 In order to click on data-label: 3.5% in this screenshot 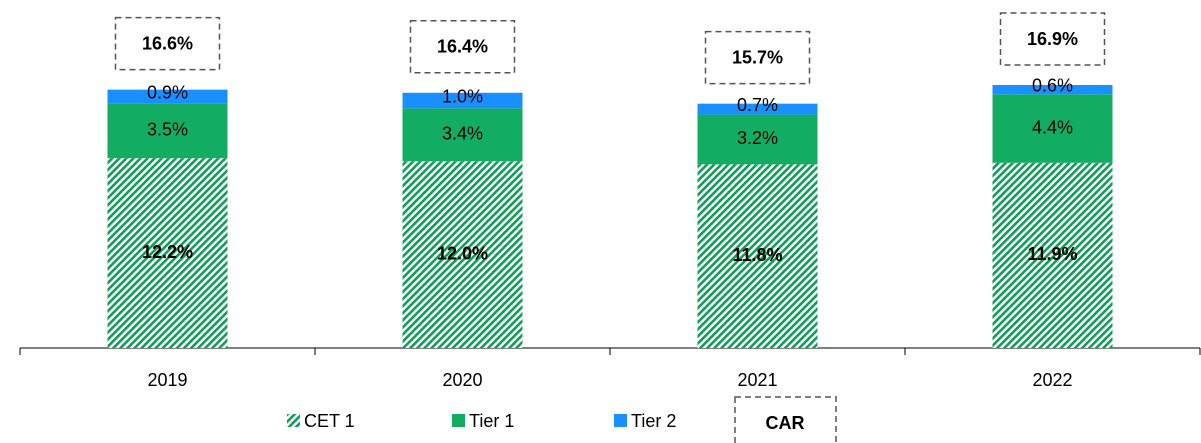, I will do `click(167, 130)`.